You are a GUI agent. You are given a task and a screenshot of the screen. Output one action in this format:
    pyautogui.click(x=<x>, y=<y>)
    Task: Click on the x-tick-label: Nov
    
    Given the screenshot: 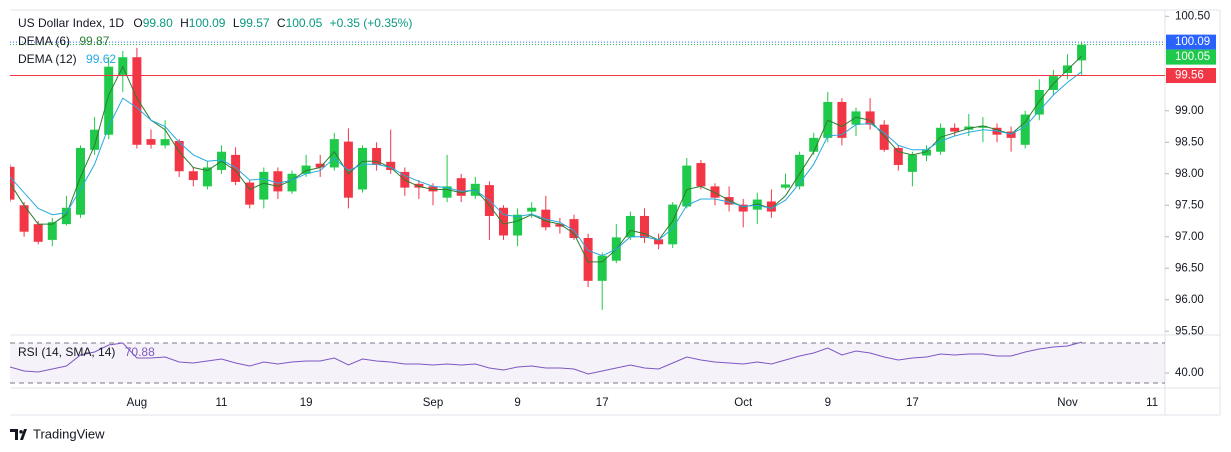 What is the action you would take?
    pyautogui.click(x=1067, y=403)
    